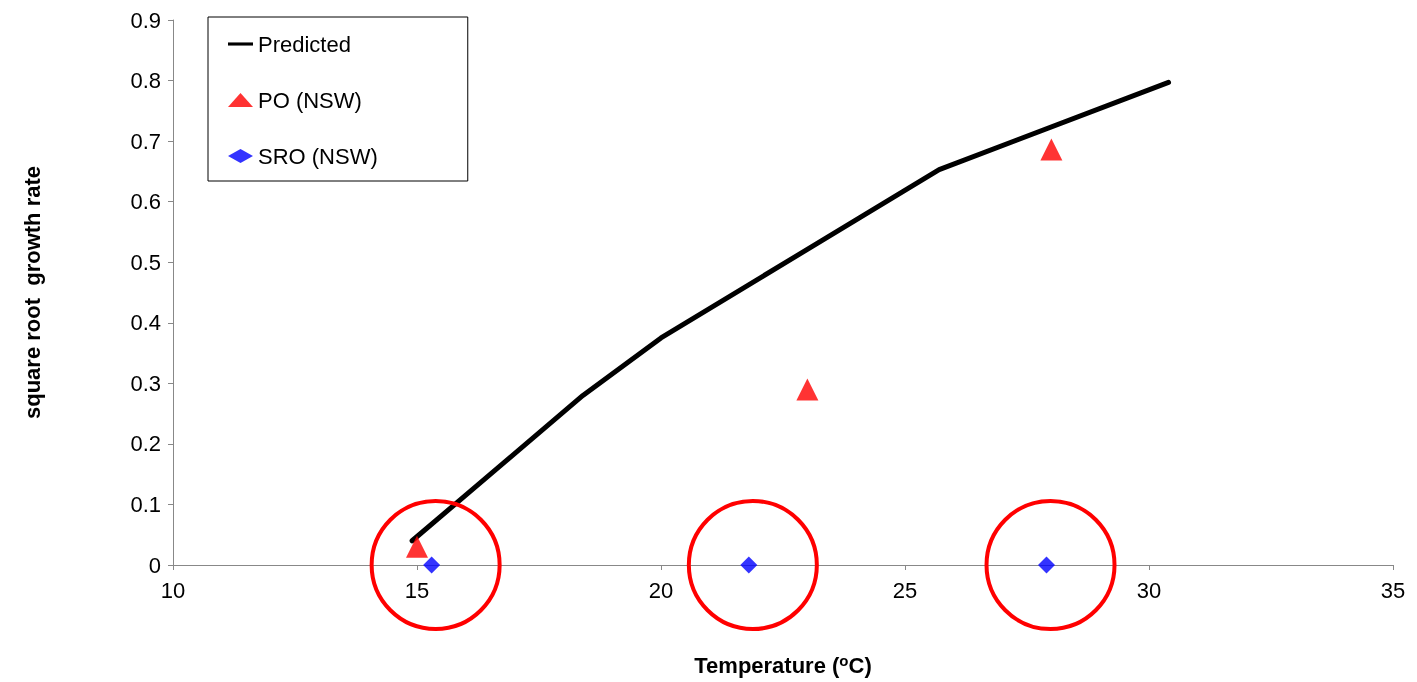 This screenshot has width=1417, height=682. I want to click on y-tick-label: 0, so click(154, 565).